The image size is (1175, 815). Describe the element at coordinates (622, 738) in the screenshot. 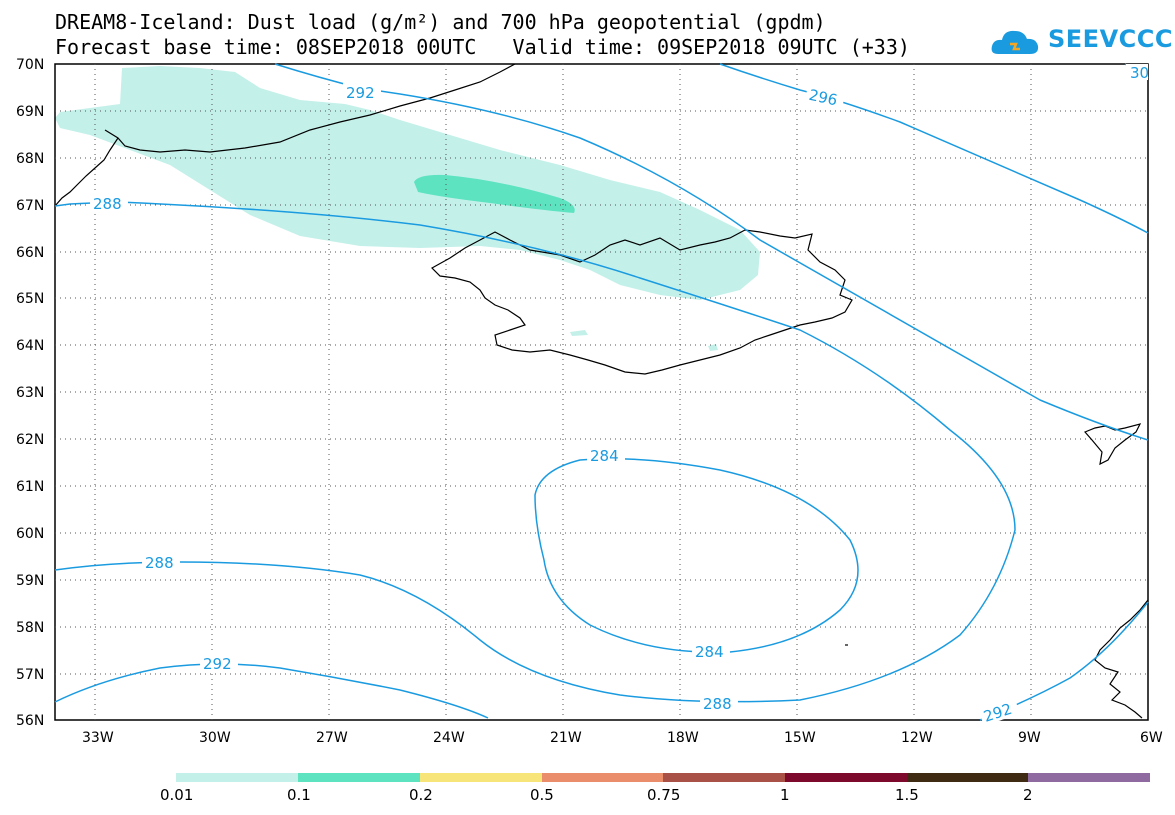

I see `lon-labels: 33W 30W 27W 24W 21W 18W 15W 12W 9W 6W` at that location.